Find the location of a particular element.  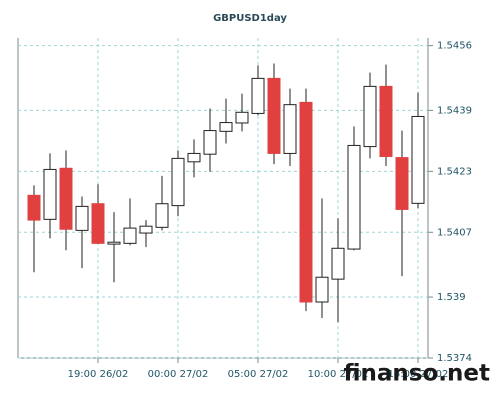

x-tick-label: 15:00 27/02 is located at coordinates (418, 374).